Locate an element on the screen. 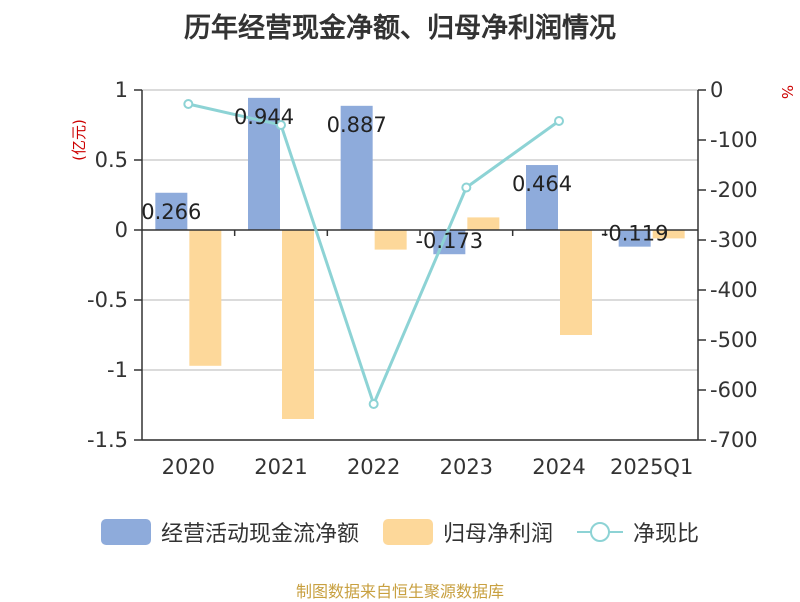 The width and height of the screenshot is (800, 602). left-axis-tick-label: 0 is located at coordinates (121, 230).